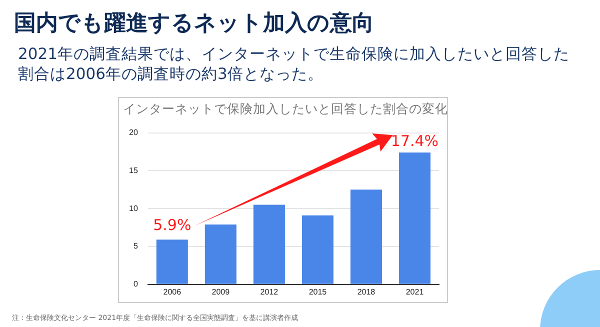  I want to click on y-tick-label: 0, so click(135, 284).